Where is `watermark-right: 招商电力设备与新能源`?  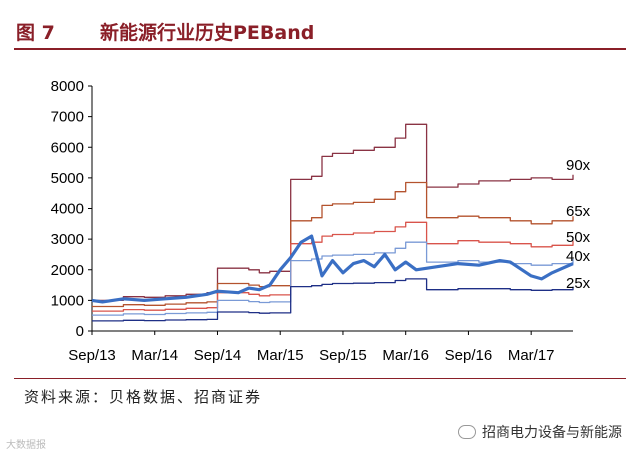
watermark-right: 招商电力设备与新能源 is located at coordinates (540, 432).